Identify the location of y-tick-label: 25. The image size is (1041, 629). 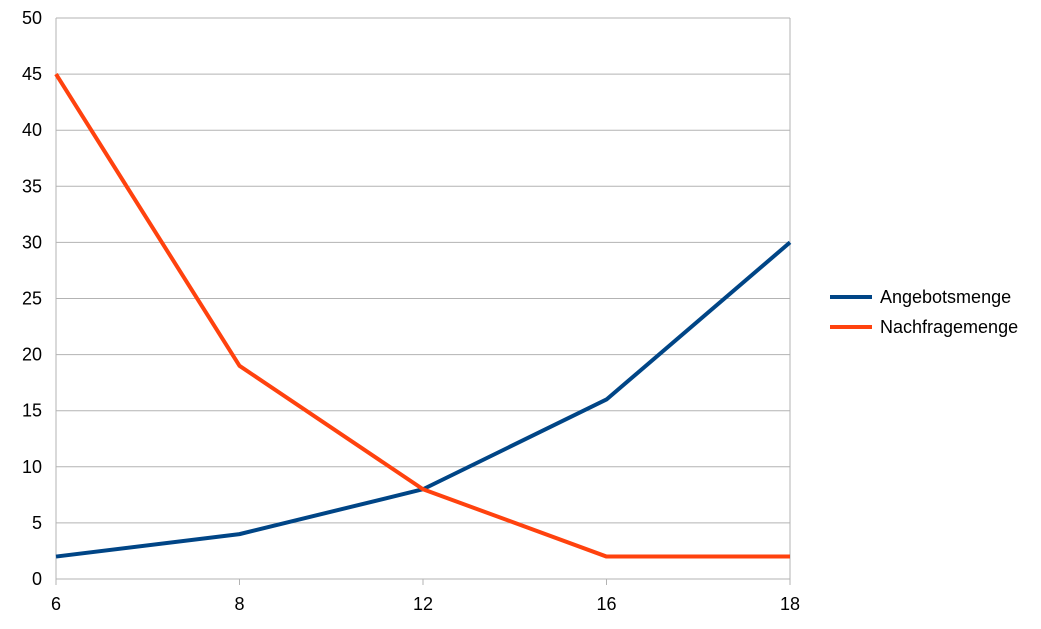
(32, 299).